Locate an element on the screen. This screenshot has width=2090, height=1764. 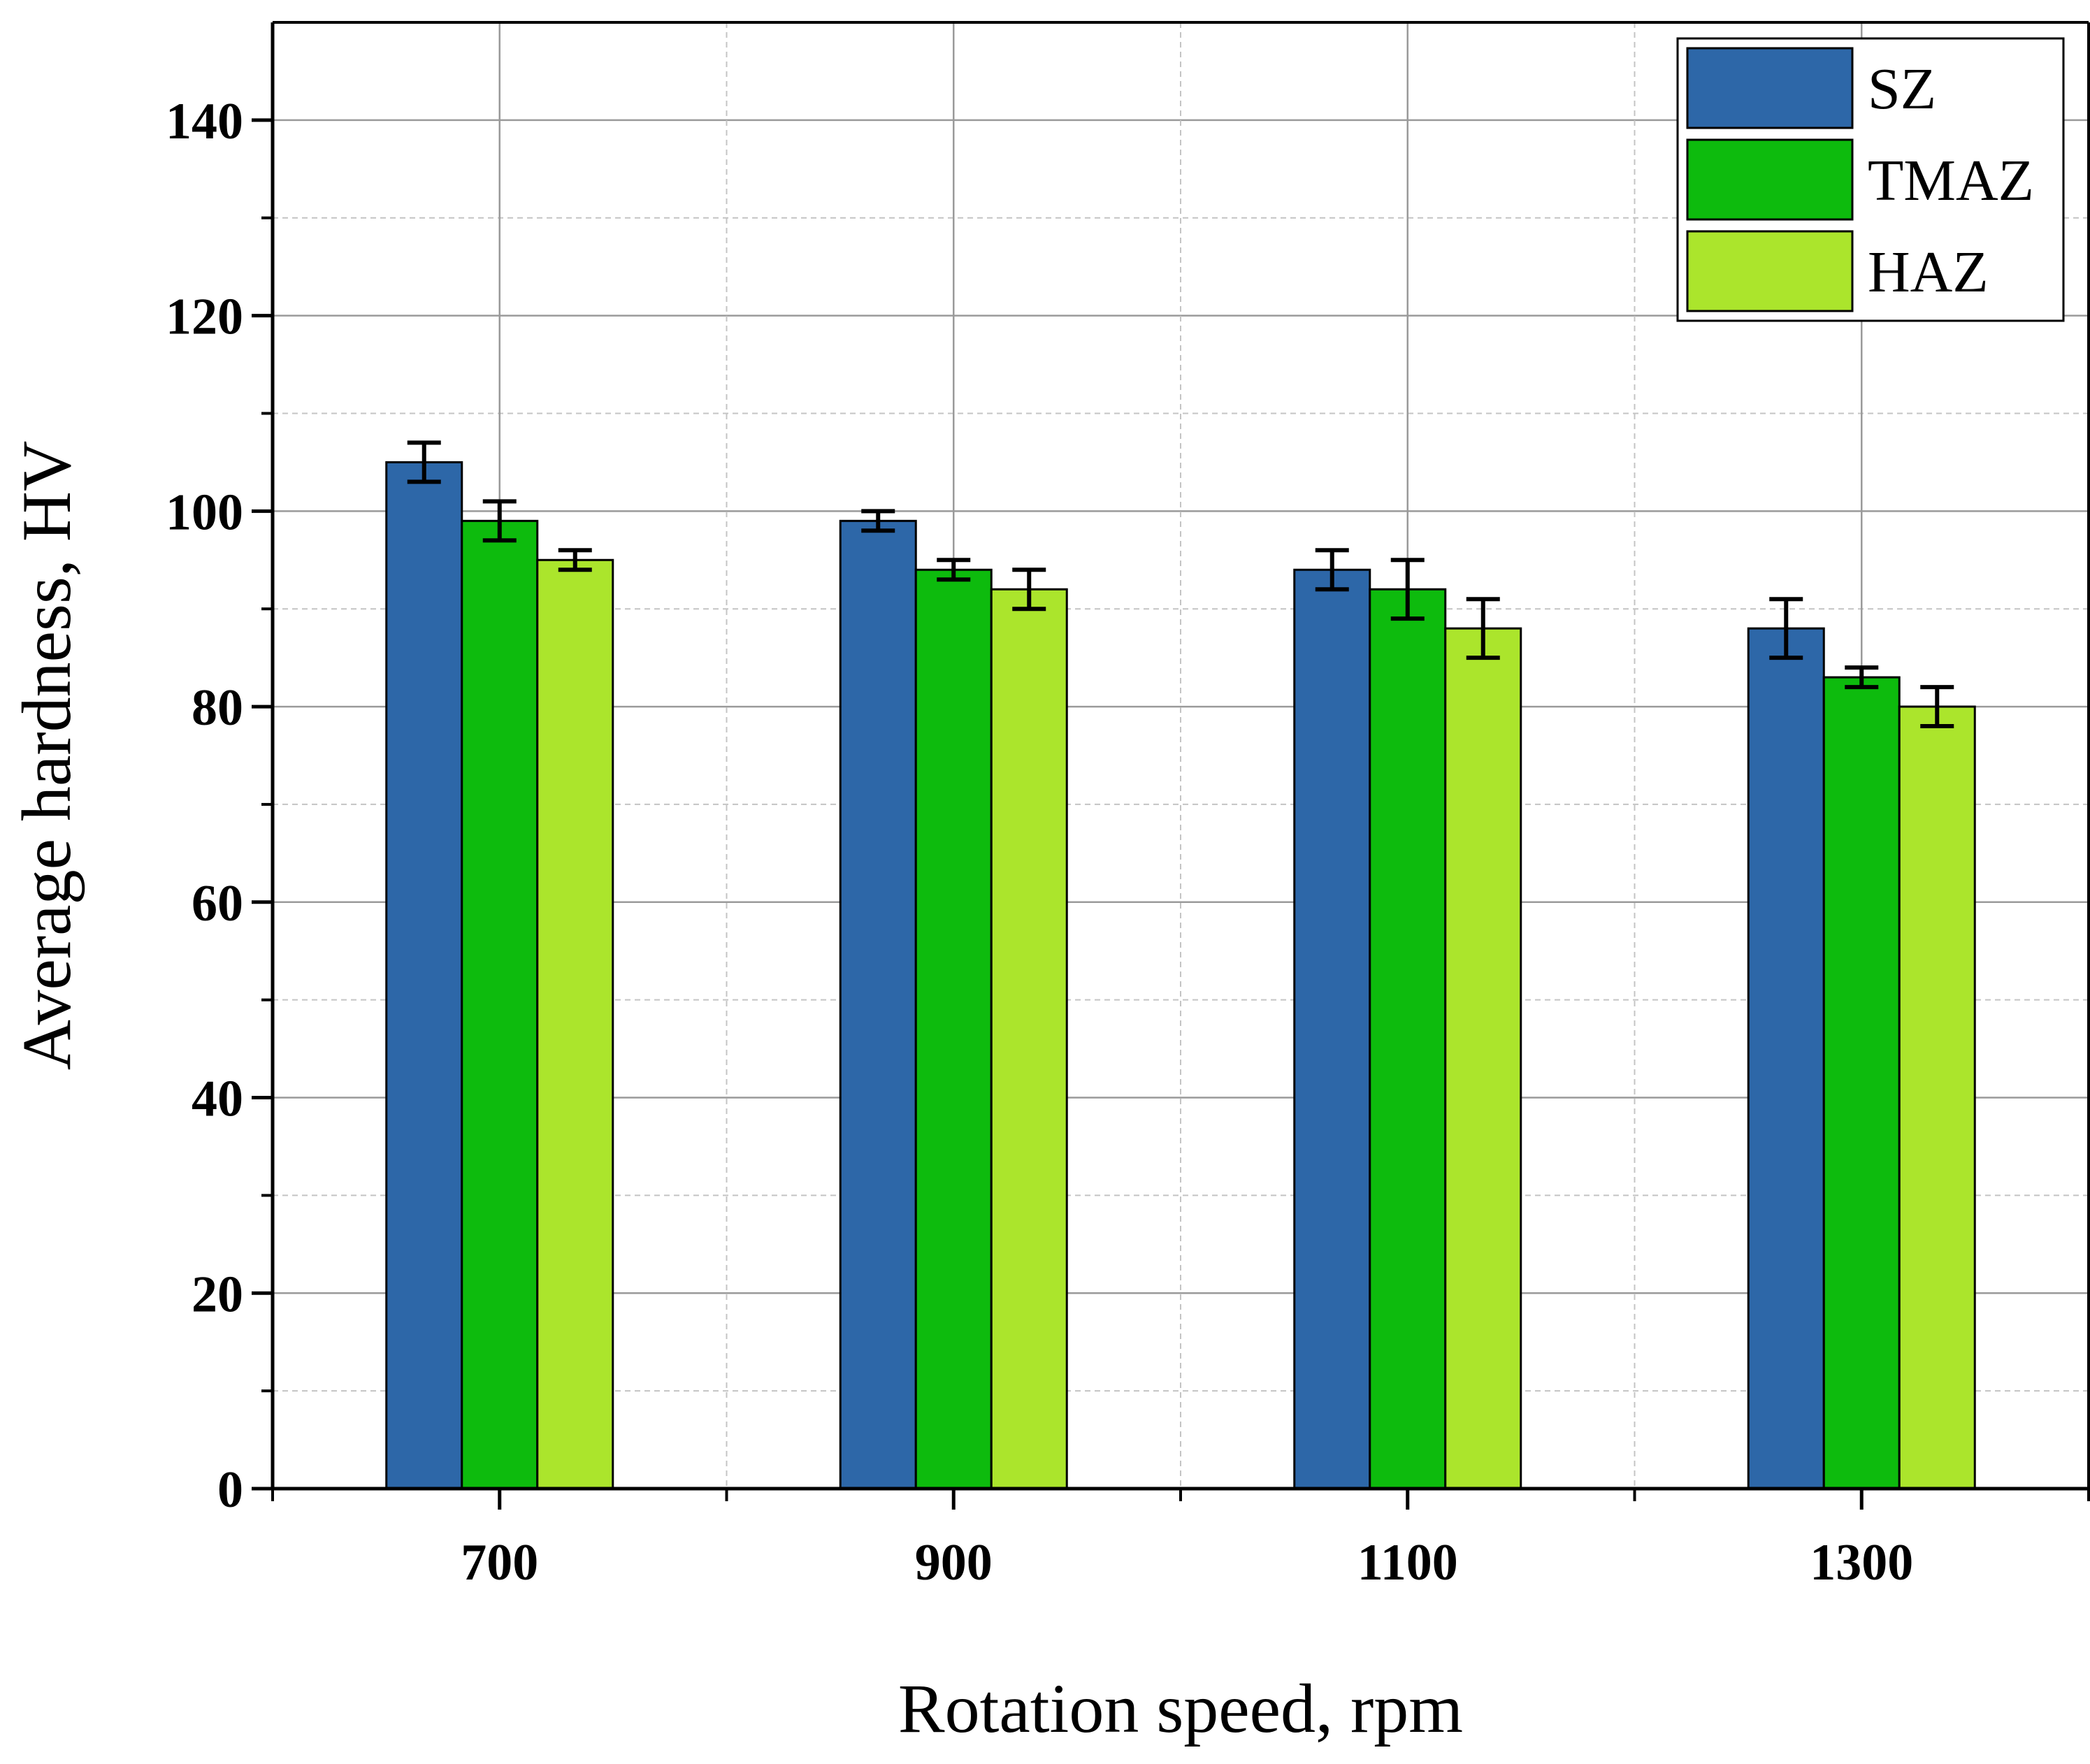
legend: SZ TMAZ HAZ is located at coordinates (1870, 179).